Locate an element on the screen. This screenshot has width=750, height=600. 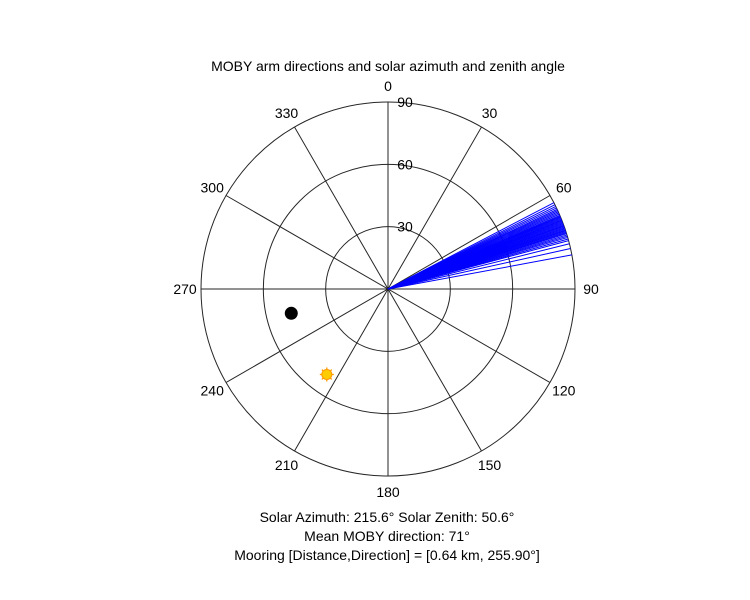
radial-tick-label: 90 is located at coordinates (405, 102).